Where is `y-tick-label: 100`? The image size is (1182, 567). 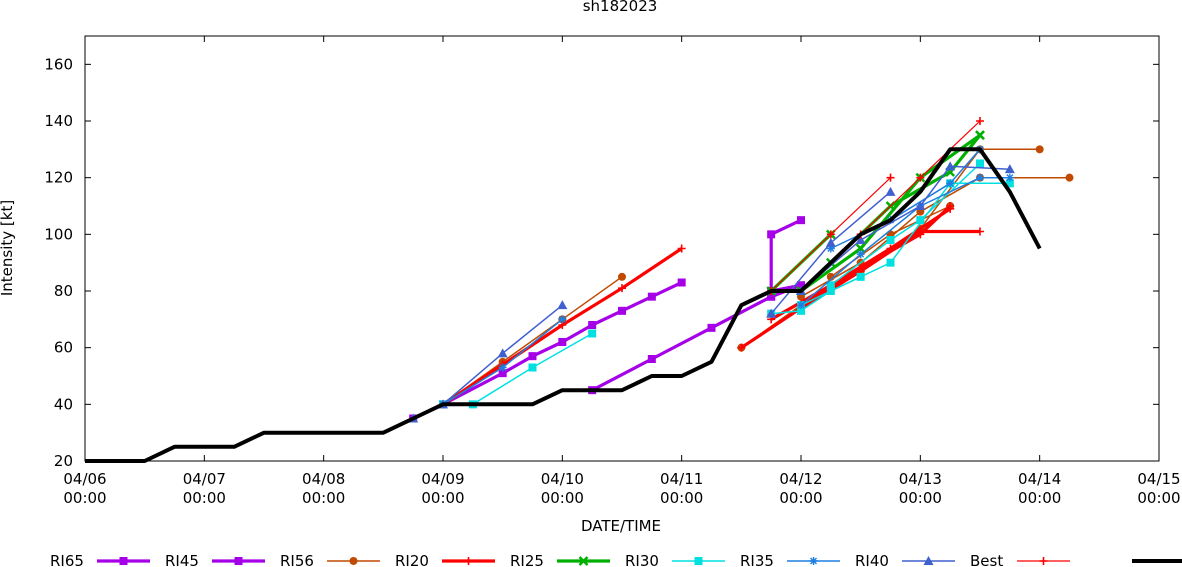 y-tick-label: 100 is located at coordinates (58, 234).